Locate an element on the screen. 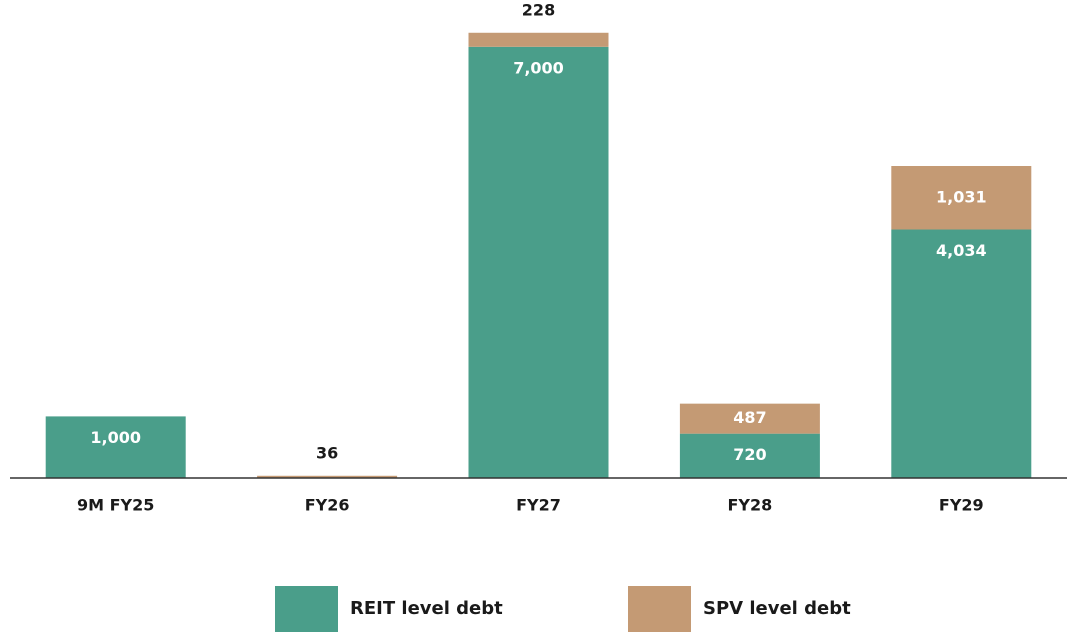 This screenshot has height=632, width=1067. legend-label: SPV level debt is located at coordinates (777, 608).